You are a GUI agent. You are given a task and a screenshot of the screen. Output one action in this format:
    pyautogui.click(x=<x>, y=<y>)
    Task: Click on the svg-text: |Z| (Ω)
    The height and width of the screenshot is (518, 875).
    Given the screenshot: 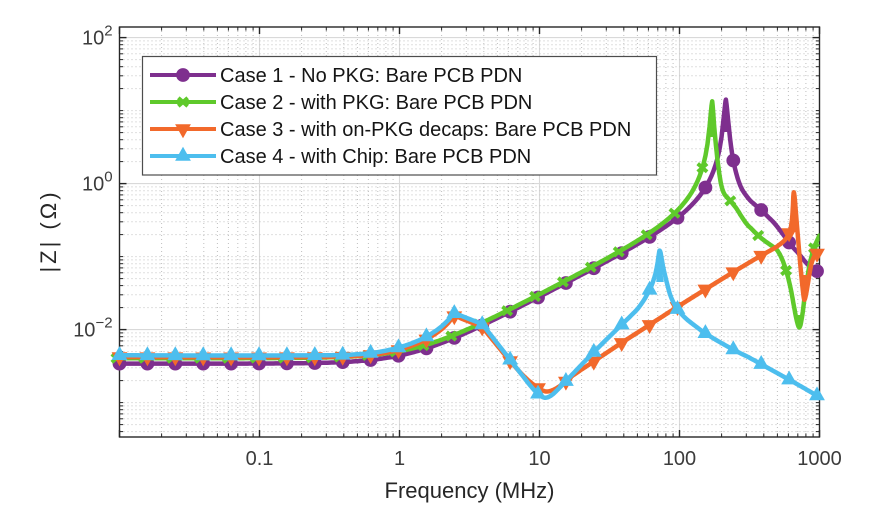 What is the action you would take?
    pyautogui.click(x=48, y=230)
    